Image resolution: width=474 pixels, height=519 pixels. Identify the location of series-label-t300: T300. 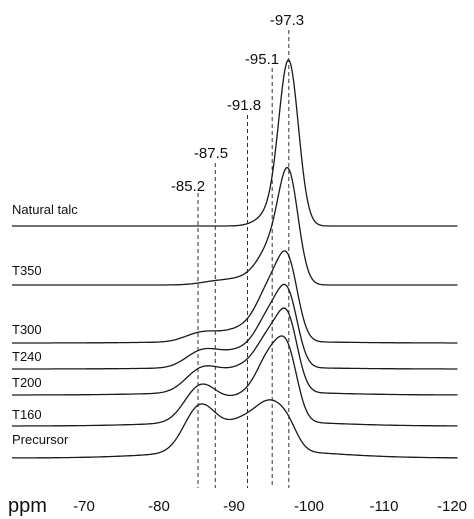
(27, 329).